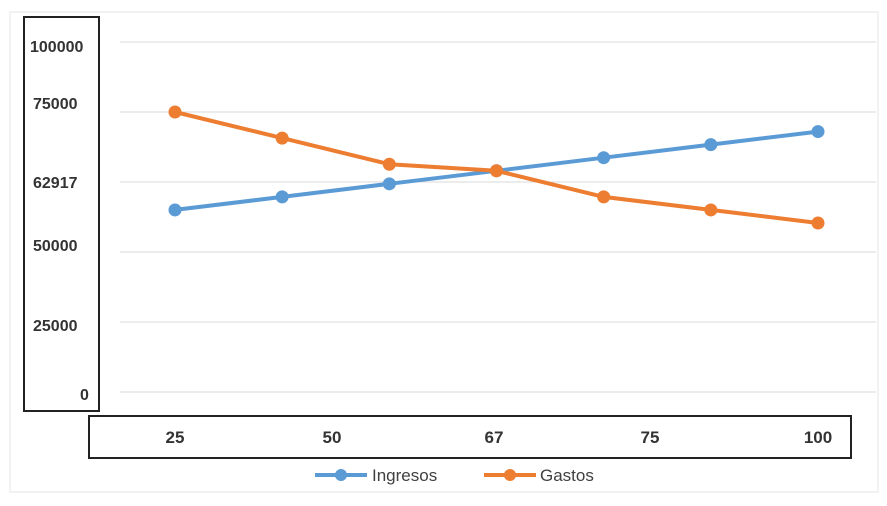 The width and height of the screenshot is (887, 506). What do you see at coordinates (84, 395) in the screenshot?
I see `y-tick-label: 0` at bounding box center [84, 395].